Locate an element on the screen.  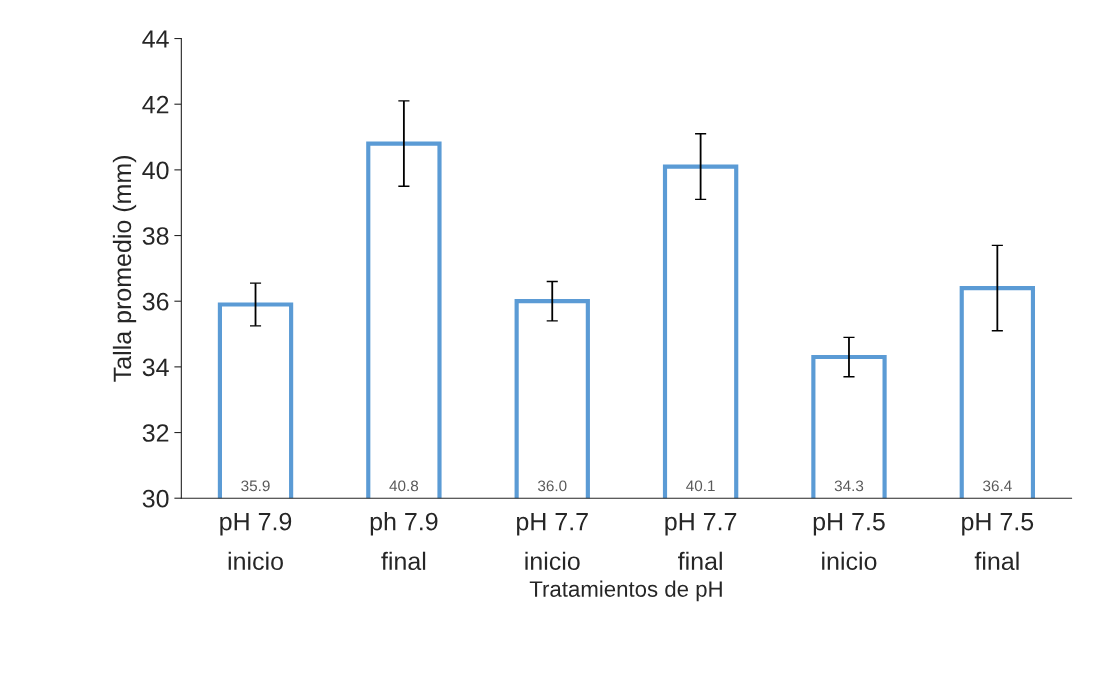
data-label: 35.9 is located at coordinates (255, 486).